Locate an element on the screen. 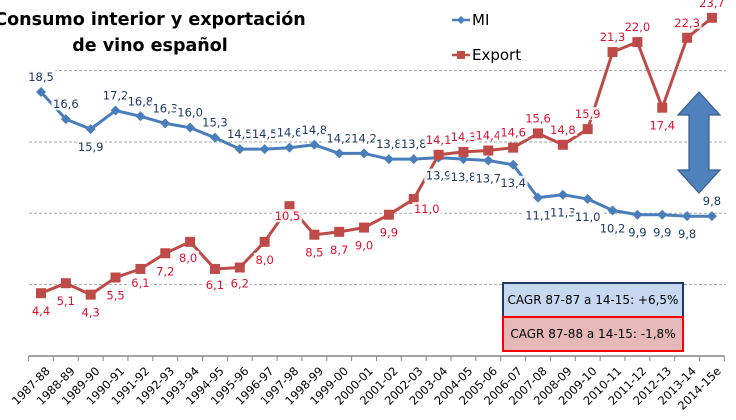 The height and width of the screenshot is (420, 736). export-data-label: 5,5 is located at coordinates (115, 296).